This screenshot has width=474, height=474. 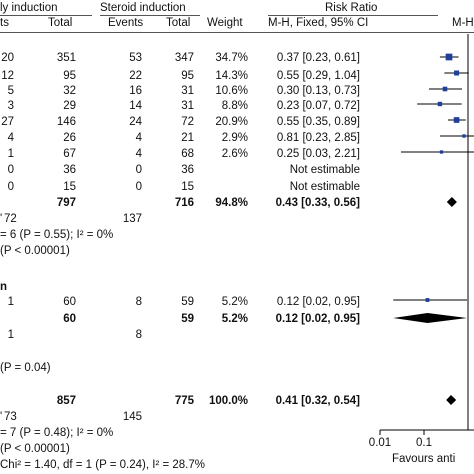 I want to click on col-total2: Total, so click(x=178, y=23).